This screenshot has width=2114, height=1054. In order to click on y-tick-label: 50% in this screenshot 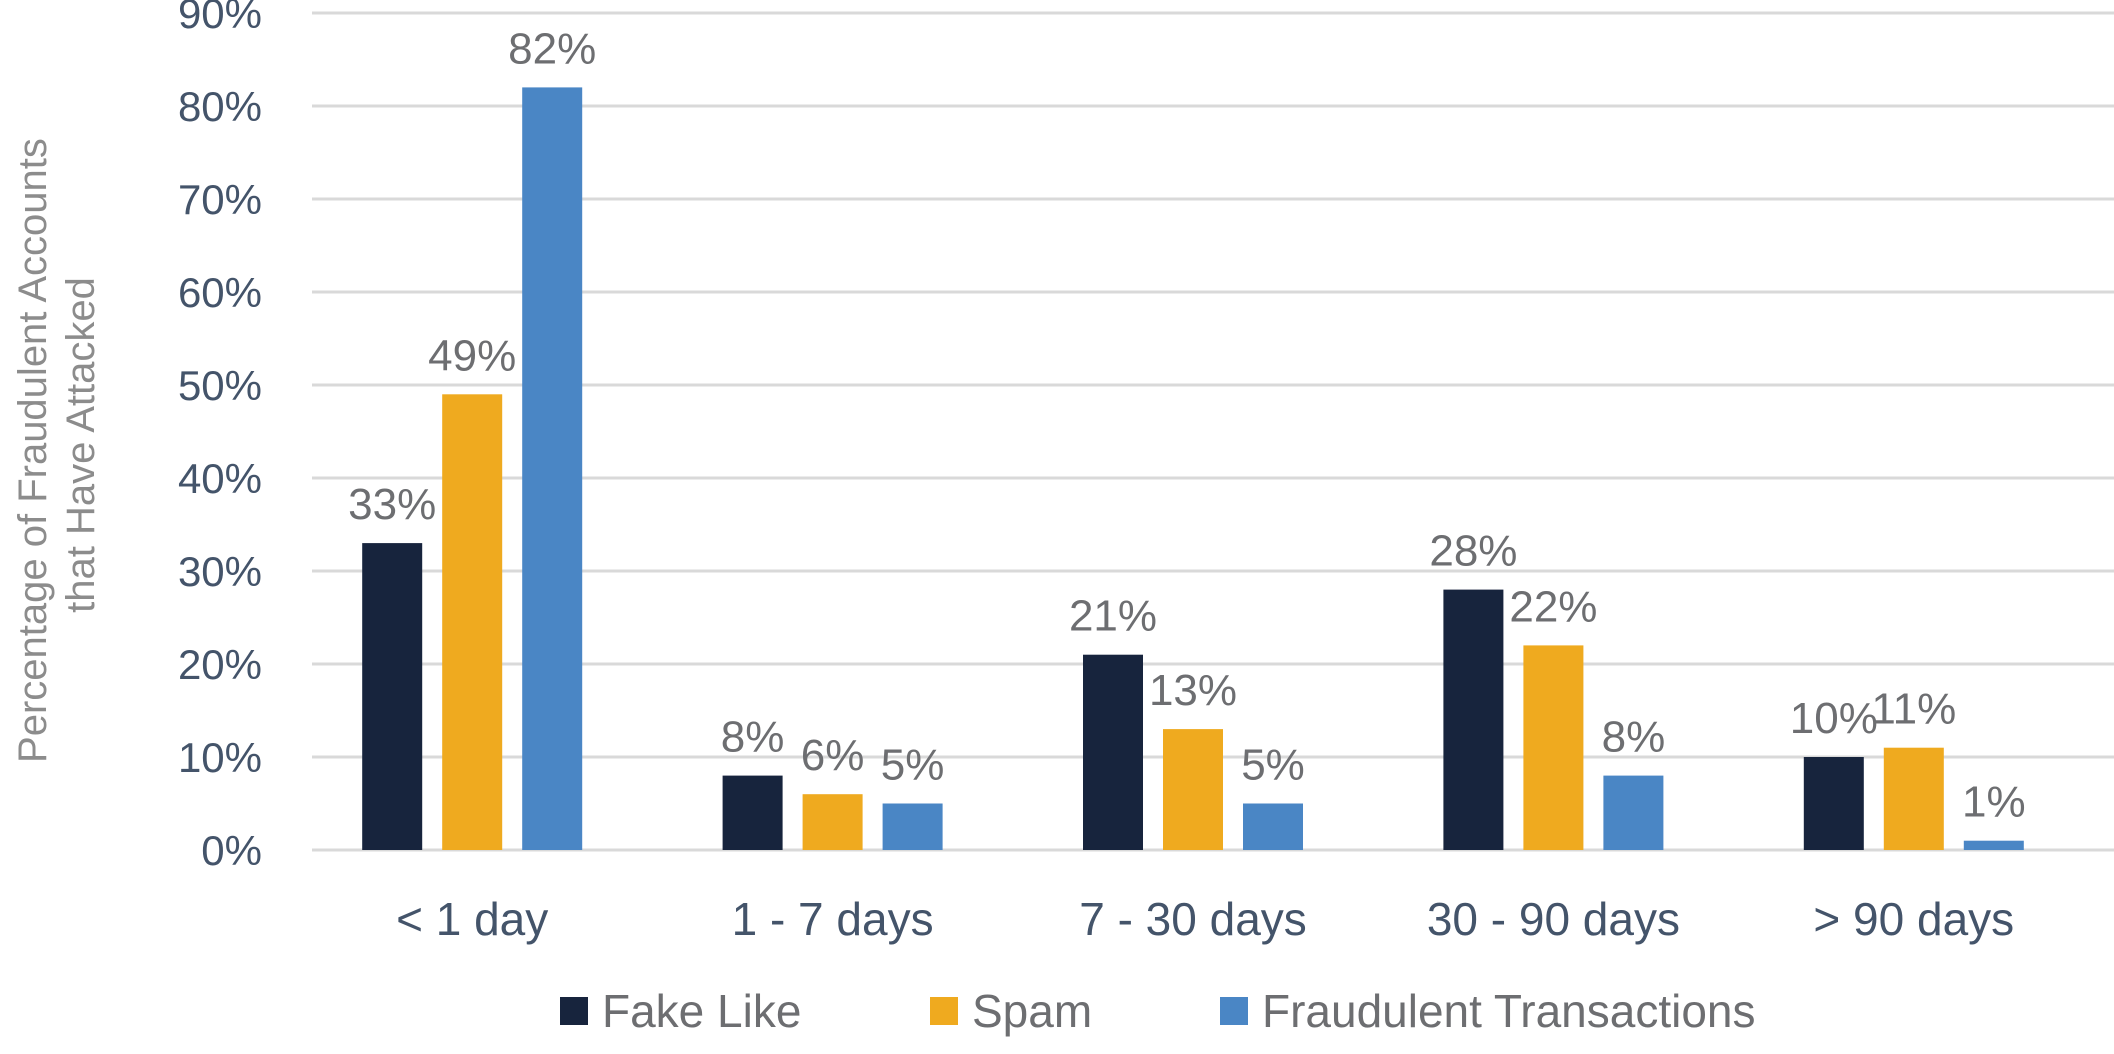, I will do `click(220, 385)`.